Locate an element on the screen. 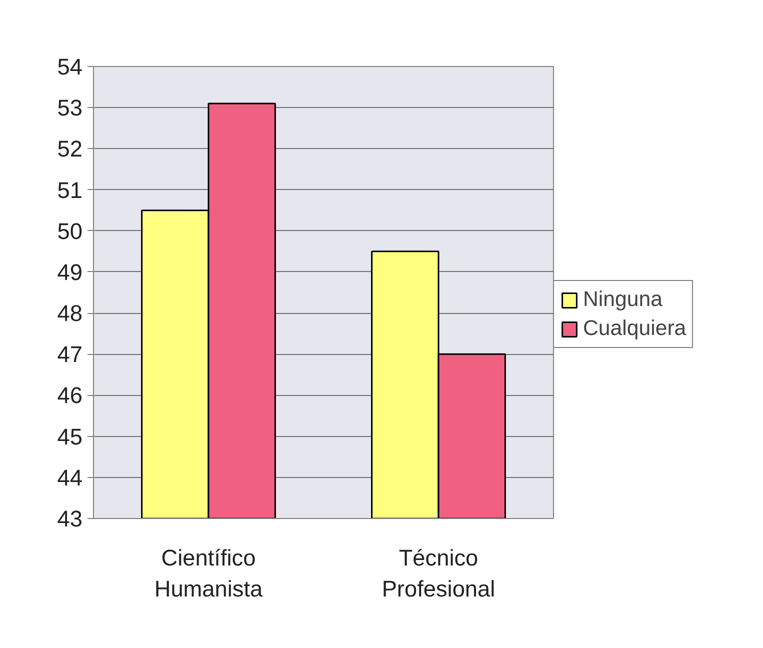 The height and width of the screenshot is (648, 763). legend-label: Cualquiera is located at coordinates (634, 328).